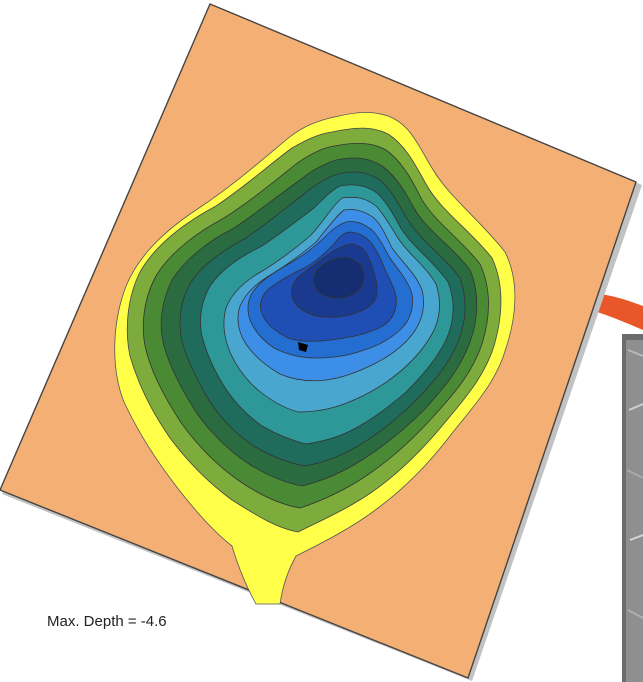 The image size is (643, 682). Describe the element at coordinates (303, 347) in the screenshot. I see `deepest-point-marker` at that location.